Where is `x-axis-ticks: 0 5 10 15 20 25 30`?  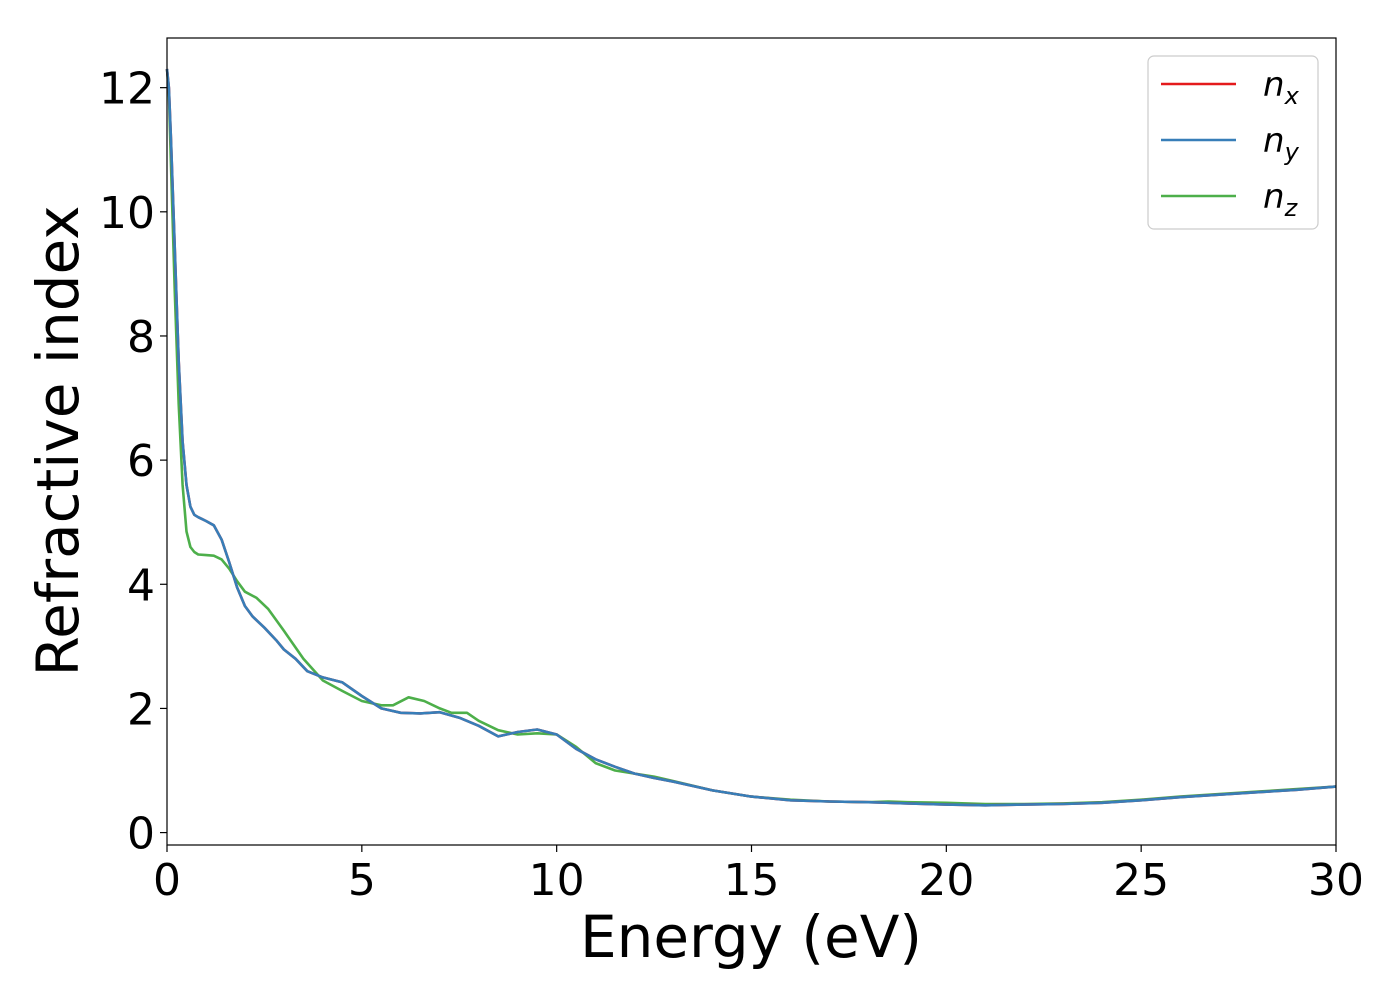
x-axis-ticks: 0 5 10 15 20 25 30 is located at coordinates (758, 875).